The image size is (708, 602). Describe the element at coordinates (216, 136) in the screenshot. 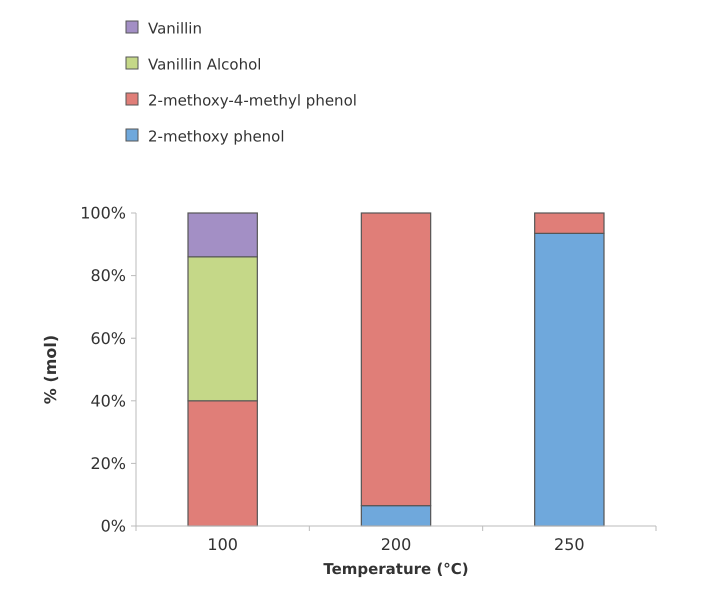

I see `legend-label: 2-methoxy phenol` at that location.